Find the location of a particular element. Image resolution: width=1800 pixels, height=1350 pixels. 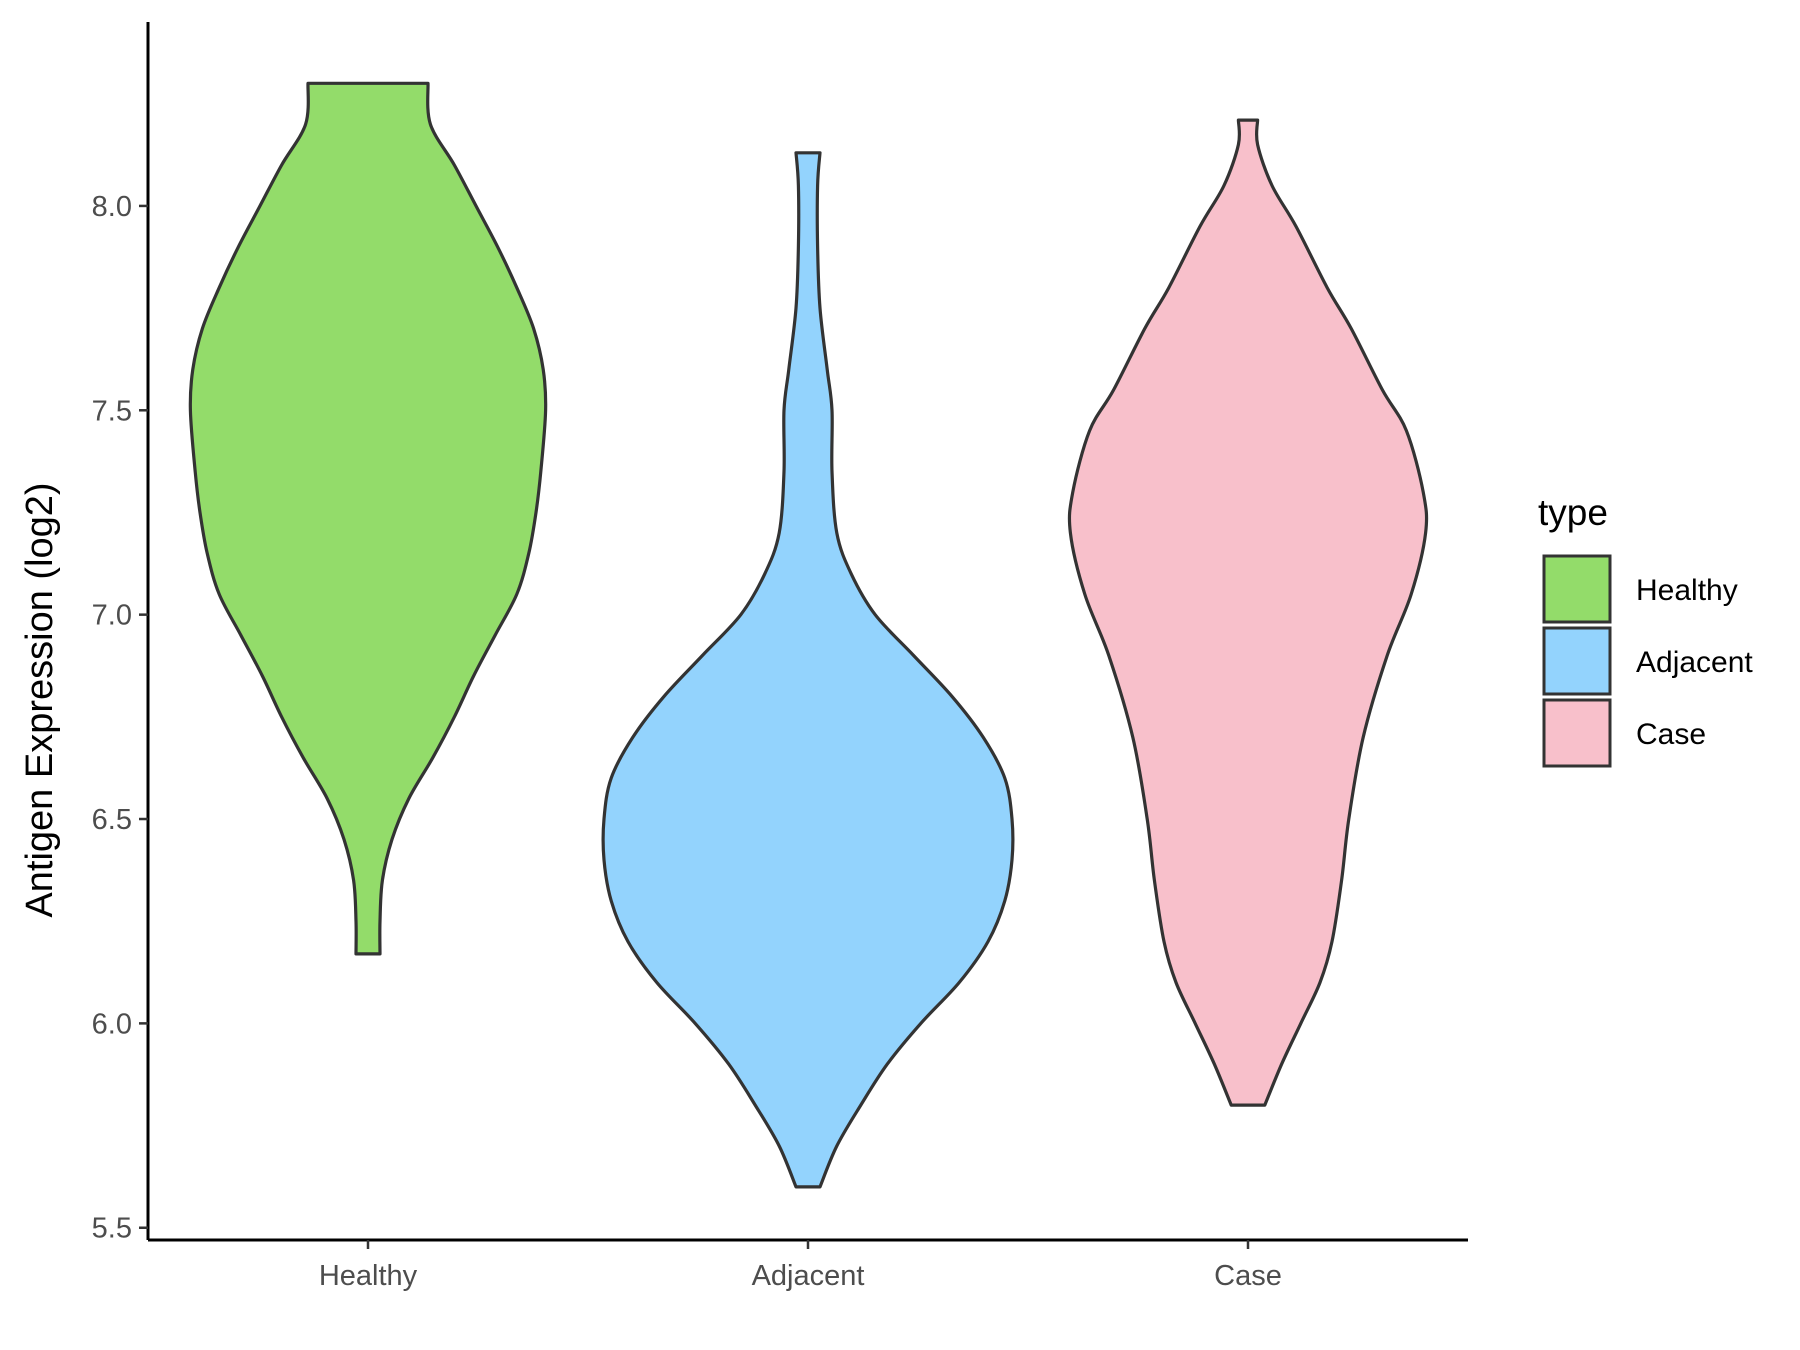

violin-healthy is located at coordinates (368, 518).